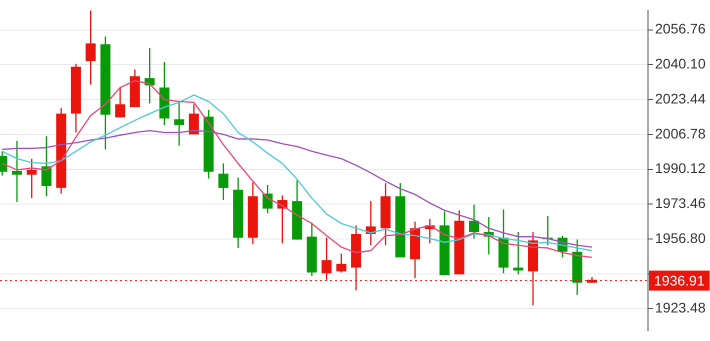  Describe the element at coordinates (680, 202) in the screenshot. I see `y-tick-label: 1973.46` at that location.